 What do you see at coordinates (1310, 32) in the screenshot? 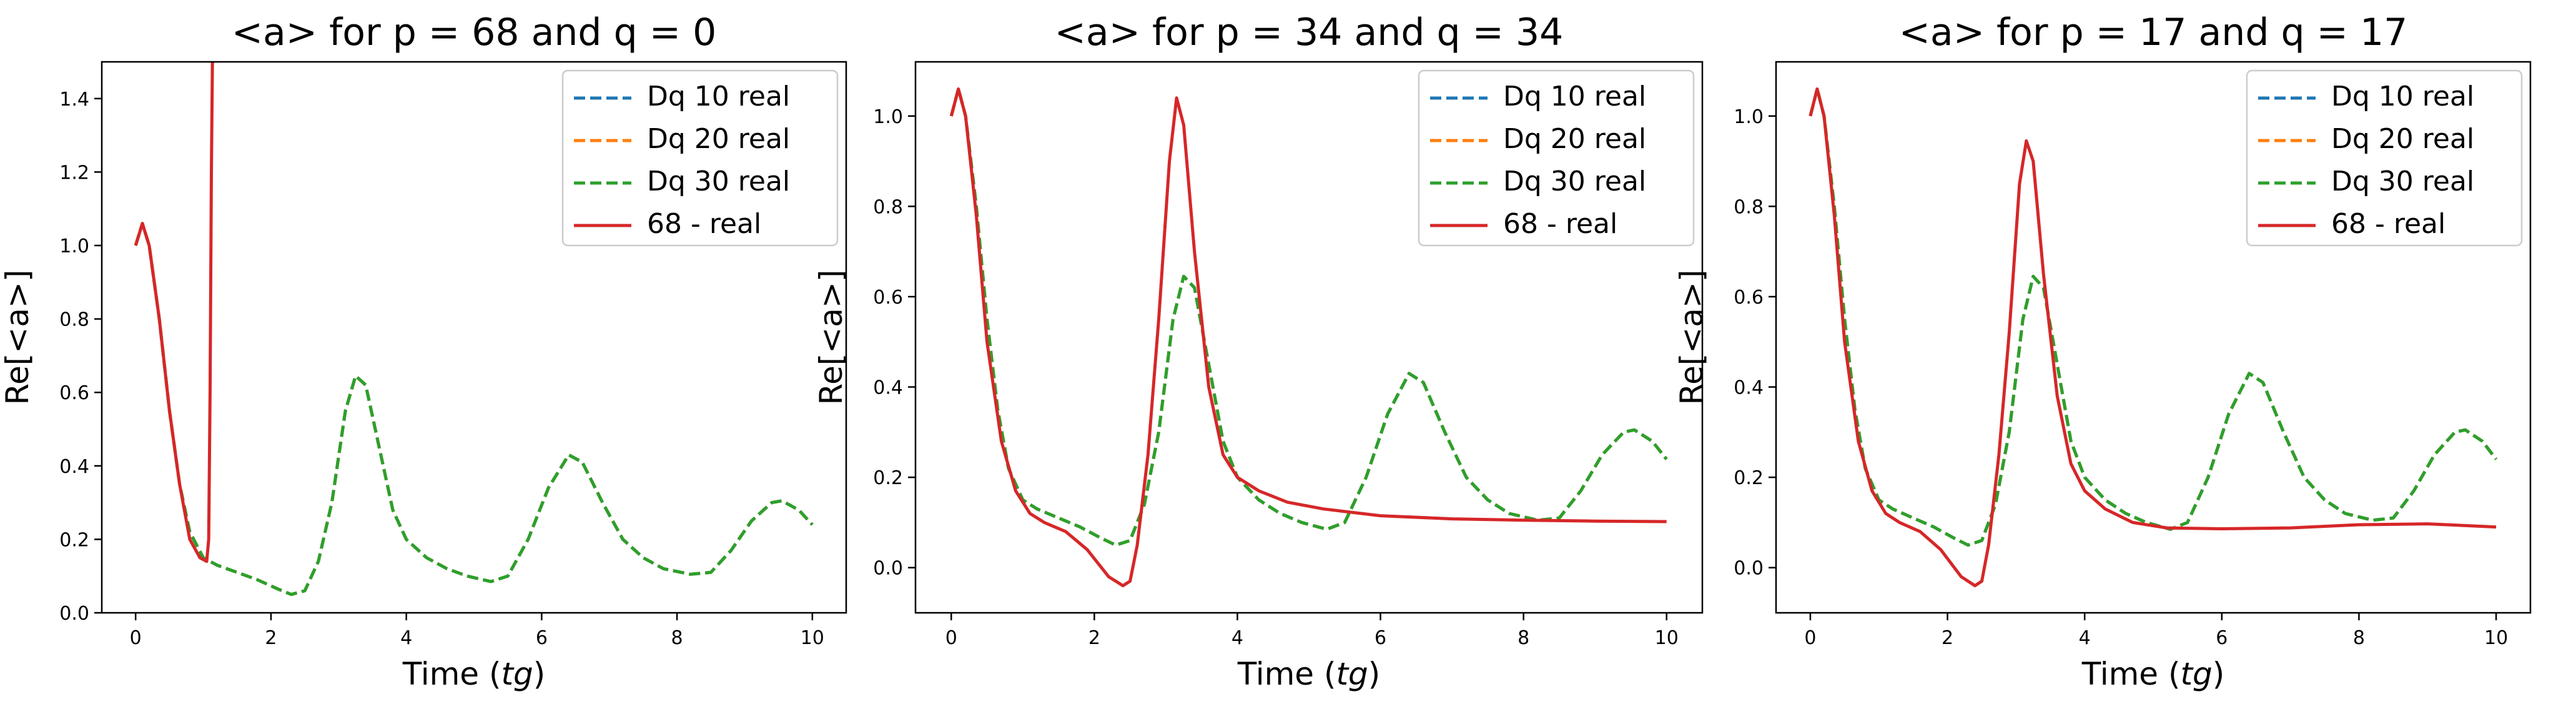
I see `chart-title: <a> for p = 34 and q = 34` at bounding box center [1310, 32].